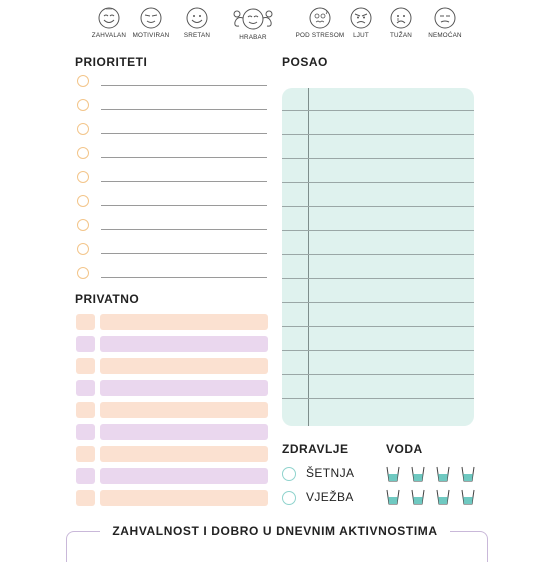 The width and height of the screenshot is (550, 562). I want to click on health-item-walk: ŠETNJA, so click(332, 475).